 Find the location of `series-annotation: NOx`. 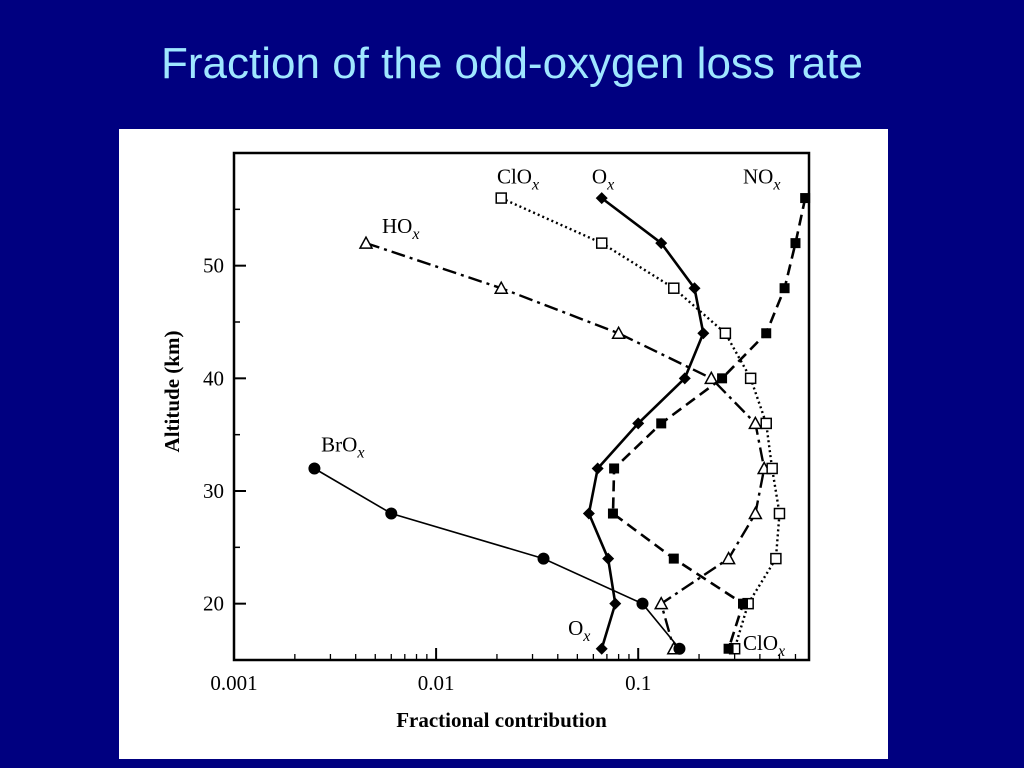

series-annotation: NOx is located at coordinates (761, 178).